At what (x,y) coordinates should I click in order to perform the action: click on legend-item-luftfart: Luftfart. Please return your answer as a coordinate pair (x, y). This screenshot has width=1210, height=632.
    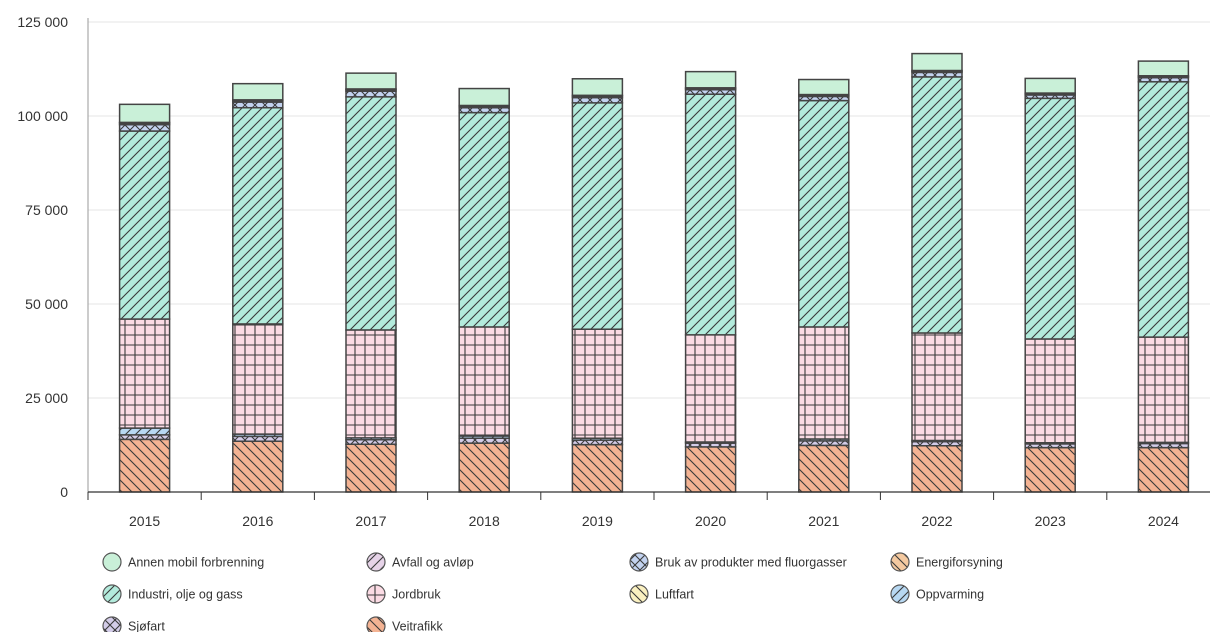
    Looking at the image, I should click on (661, 594).